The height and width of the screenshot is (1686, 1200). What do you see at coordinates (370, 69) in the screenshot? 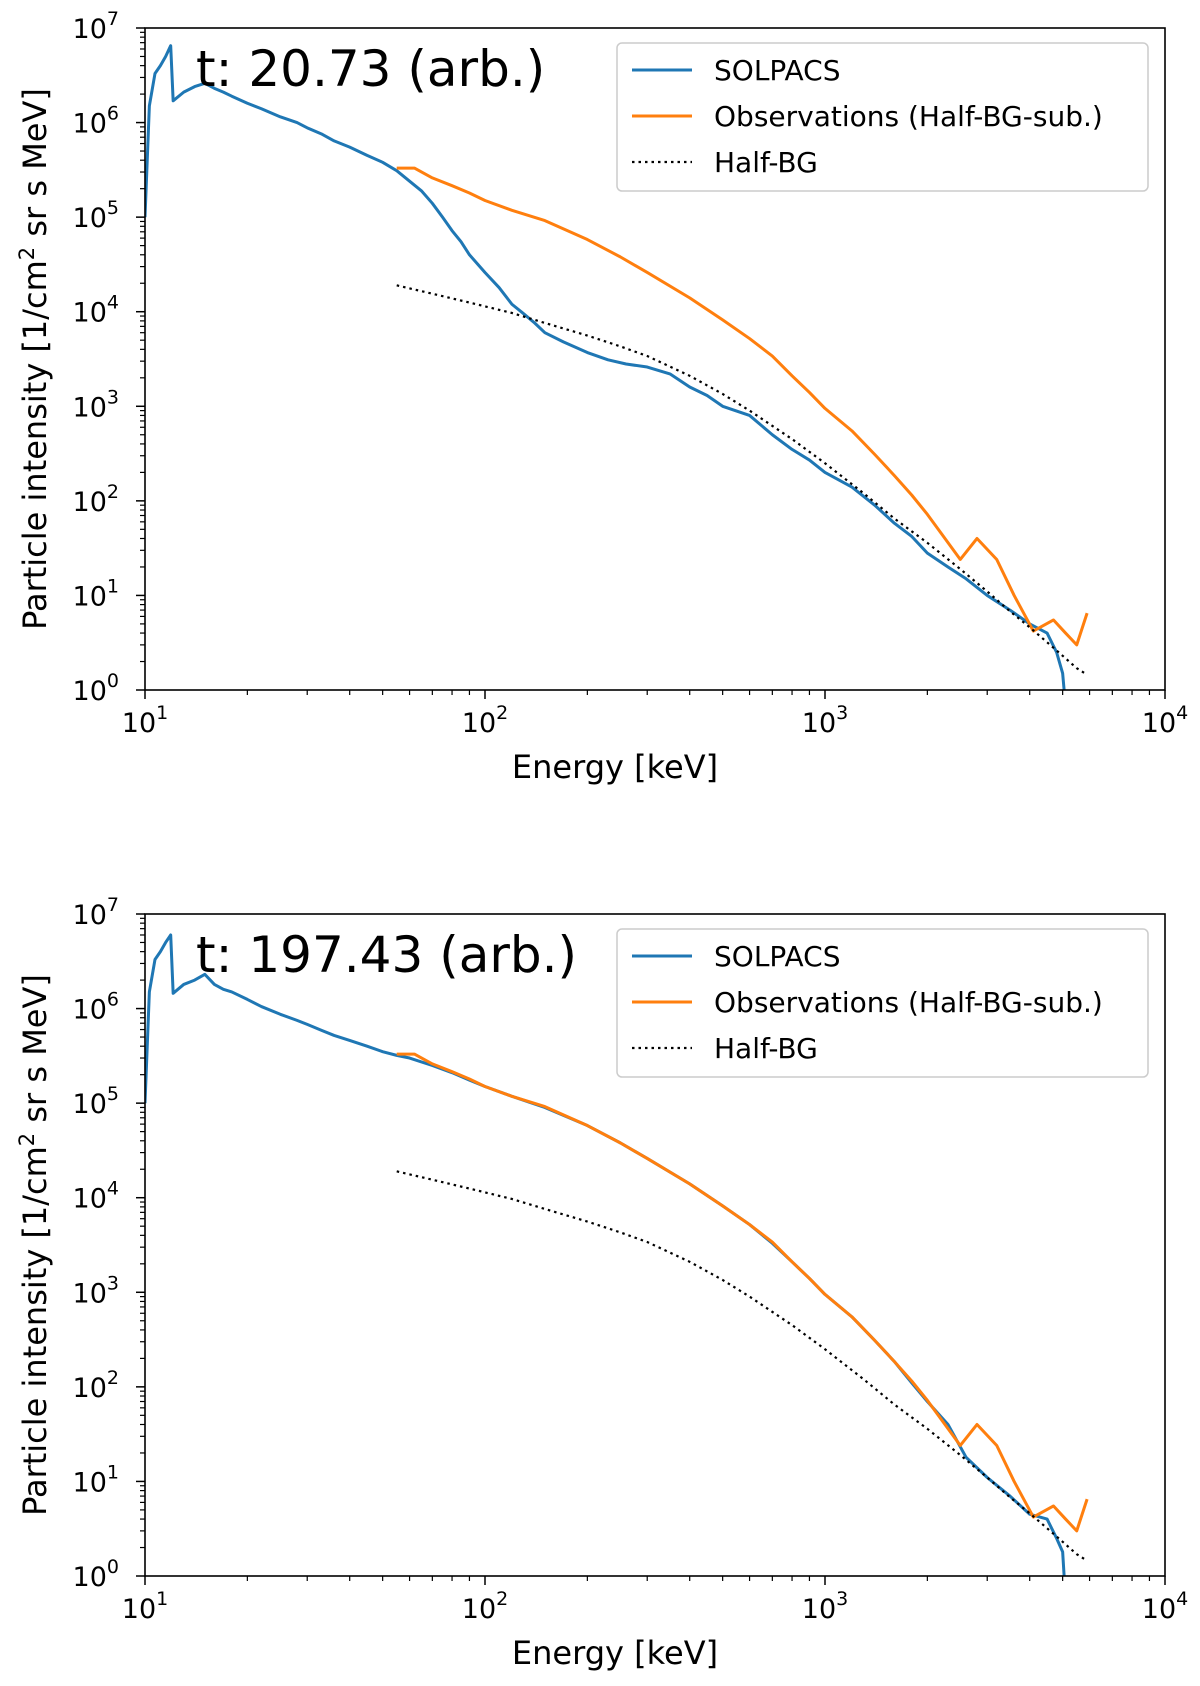
I see `time-annotation: t: 20.73 (arb.)` at bounding box center [370, 69].